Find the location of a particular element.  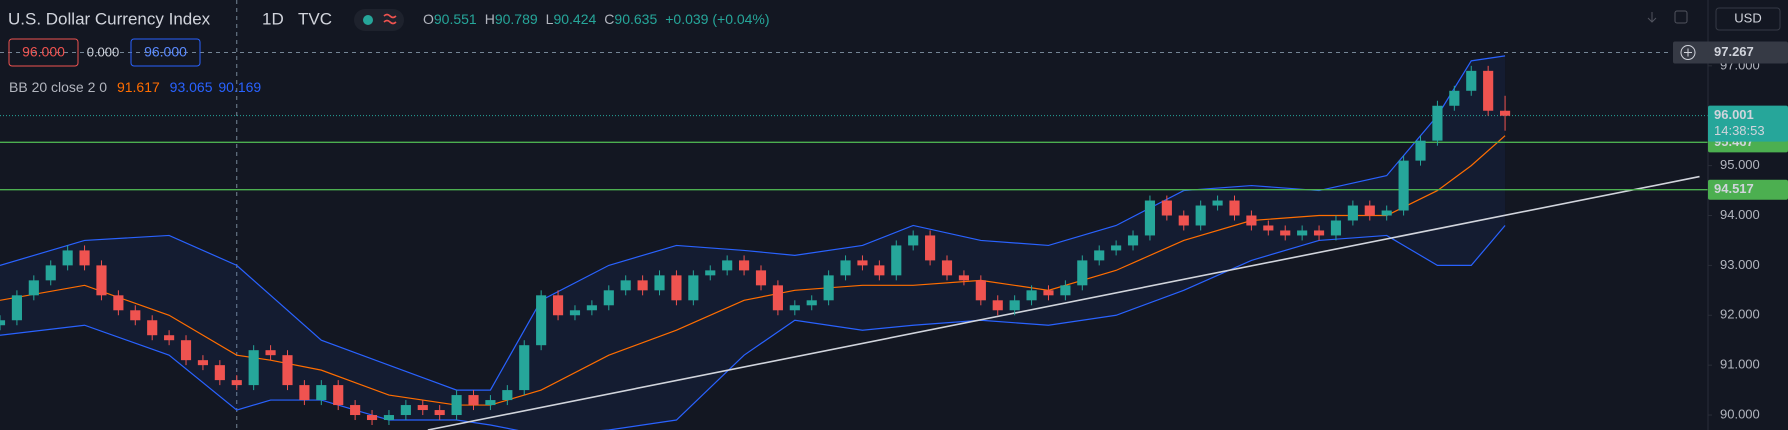

crosshair-price-label: 97.267 is located at coordinates (1734, 51).